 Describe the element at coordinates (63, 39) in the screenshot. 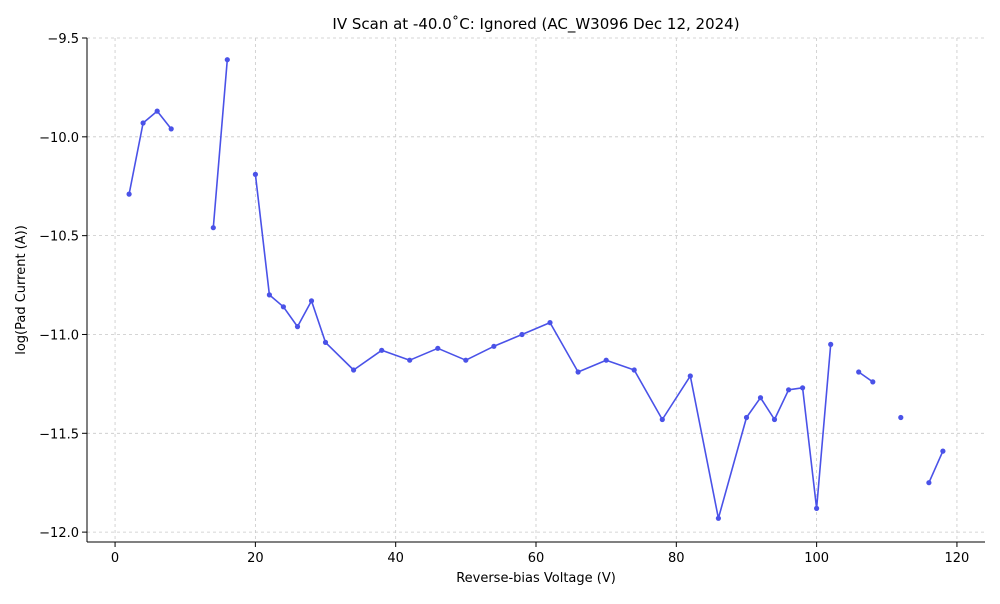

I see `y-tick-label: −9.5` at that location.